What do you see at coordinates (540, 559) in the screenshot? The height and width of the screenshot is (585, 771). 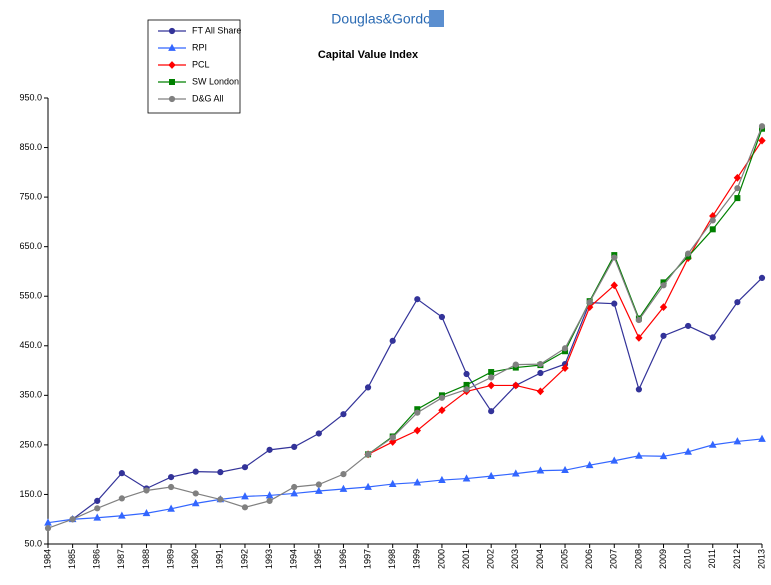 I see `x-tick-label: 2004` at bounding box center [540, 559].